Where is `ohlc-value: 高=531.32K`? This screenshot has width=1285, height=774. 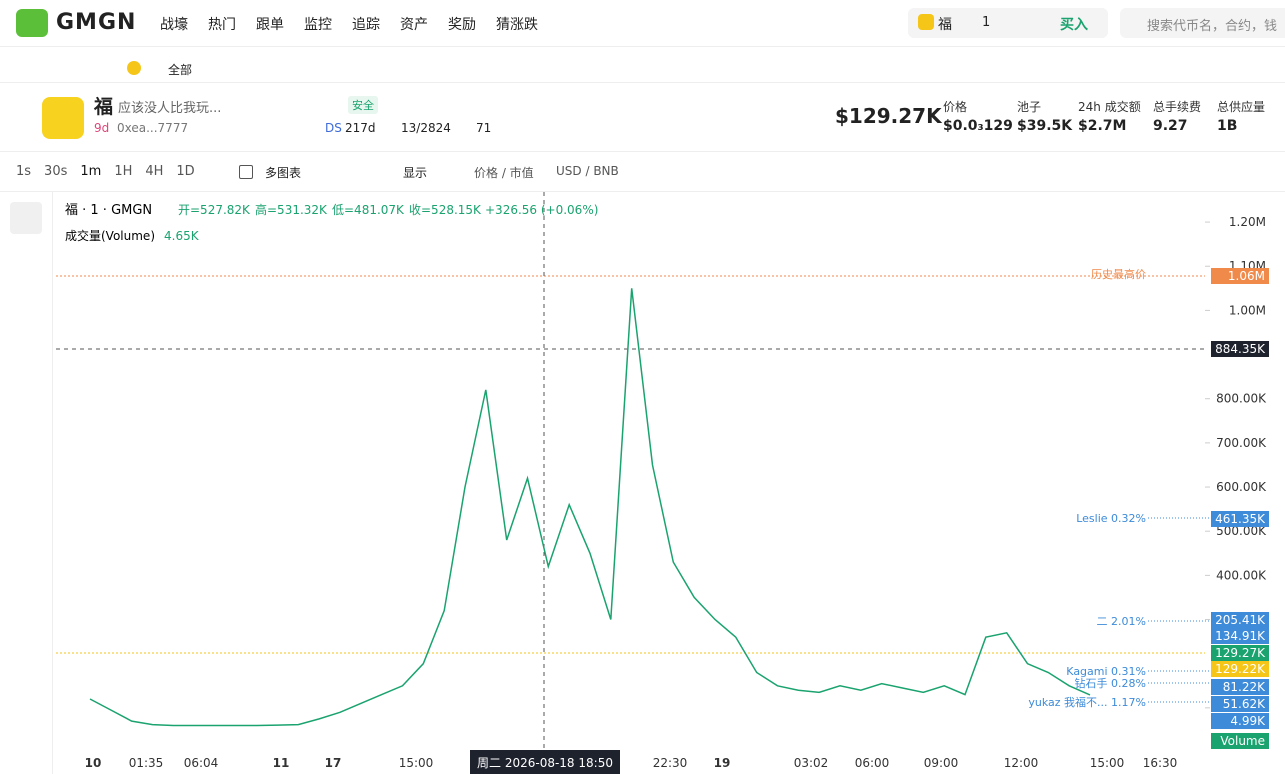
ohlc-value: 高=531.32K is located at coordinates (291, 209).